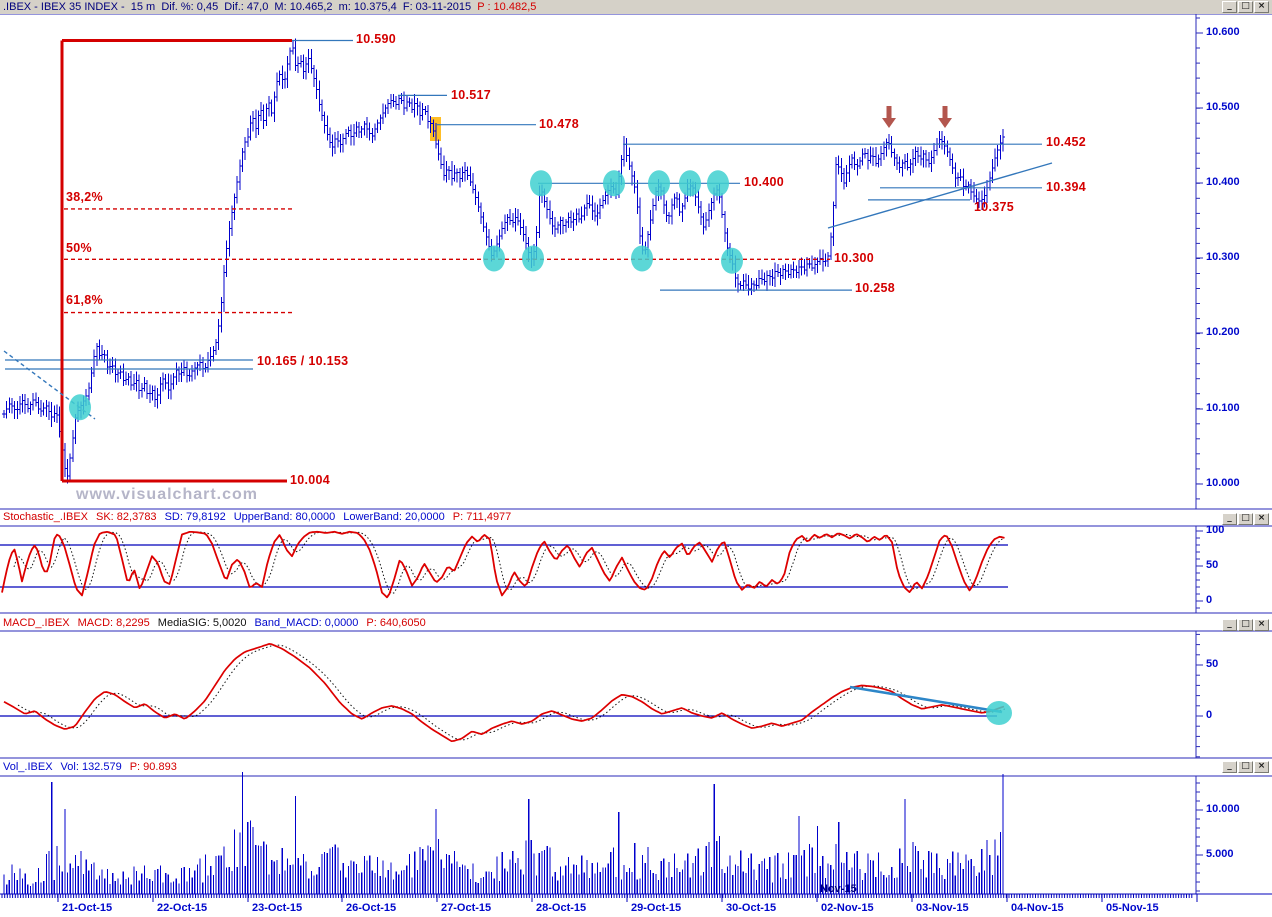 The width and height of the screenshot is (1272, 917). I want to click on last-price: P : 10.482,5, so click(507, 7).